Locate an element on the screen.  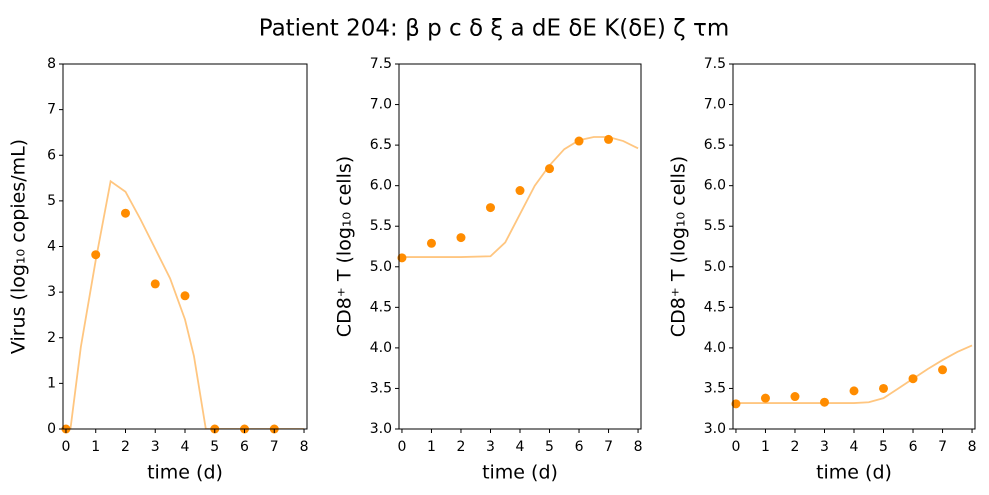
y-tick-label: 2 is located at coordinates (51, 338).